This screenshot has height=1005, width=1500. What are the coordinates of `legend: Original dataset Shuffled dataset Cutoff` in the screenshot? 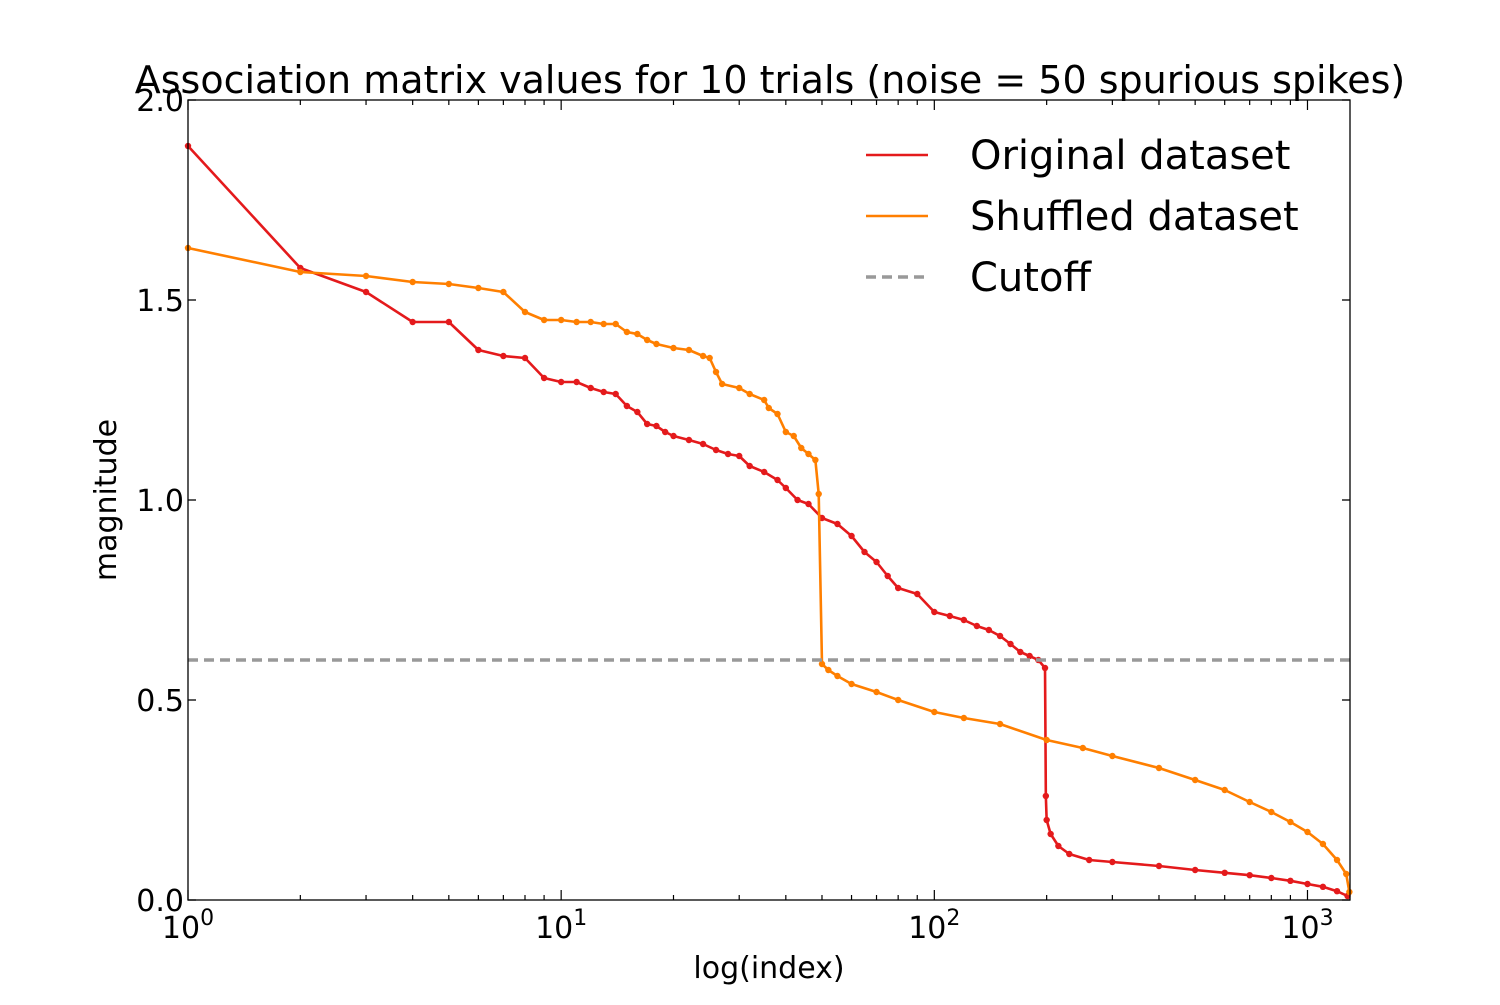 It's located at (1082, 217).